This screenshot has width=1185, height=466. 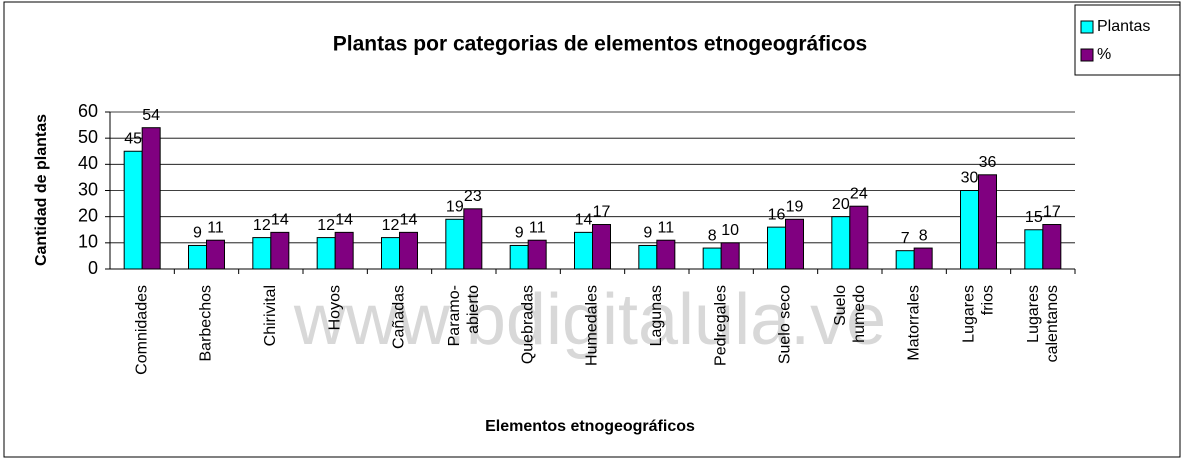 I want to click on x-tick-label: Paramo-abierto, so click(x=464, y=315).